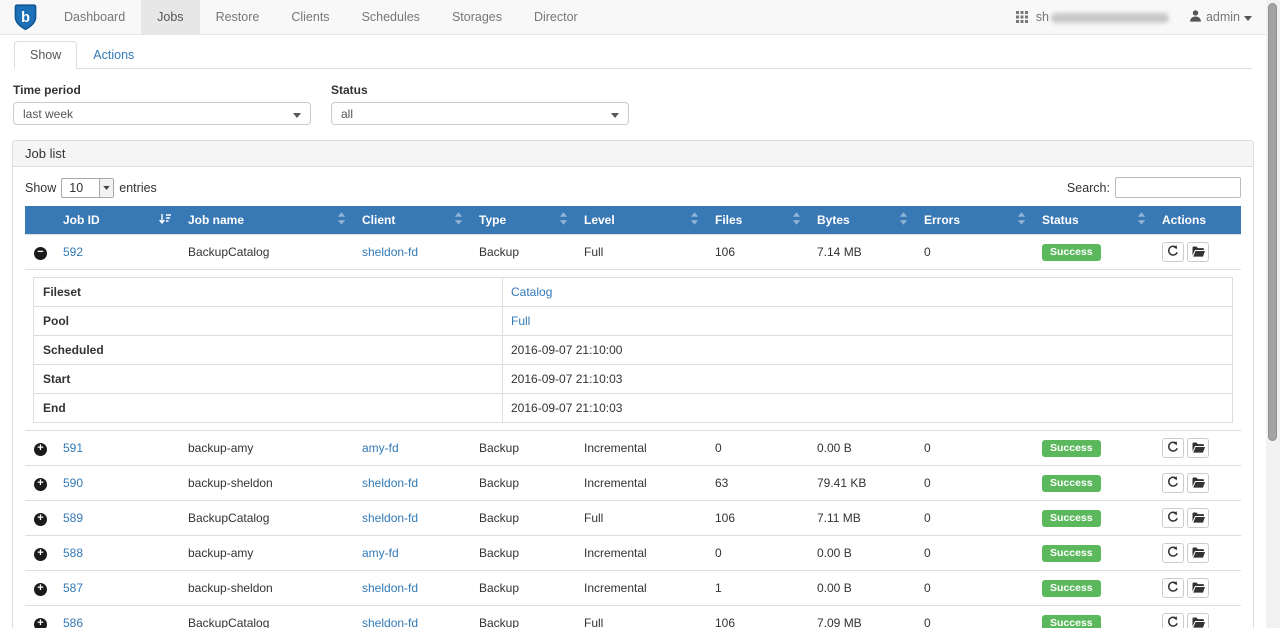  I want to click on nav-item-jobs: Jobs, so click(170, 17).